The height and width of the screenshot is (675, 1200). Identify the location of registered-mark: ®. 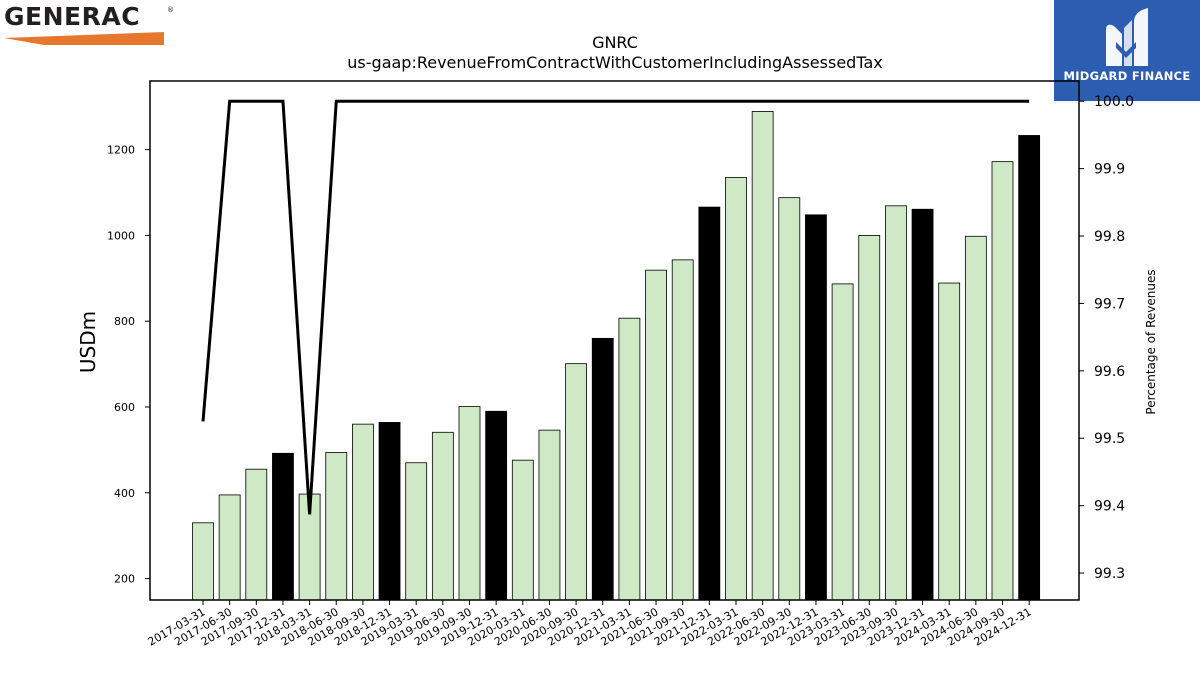
(170, 10).